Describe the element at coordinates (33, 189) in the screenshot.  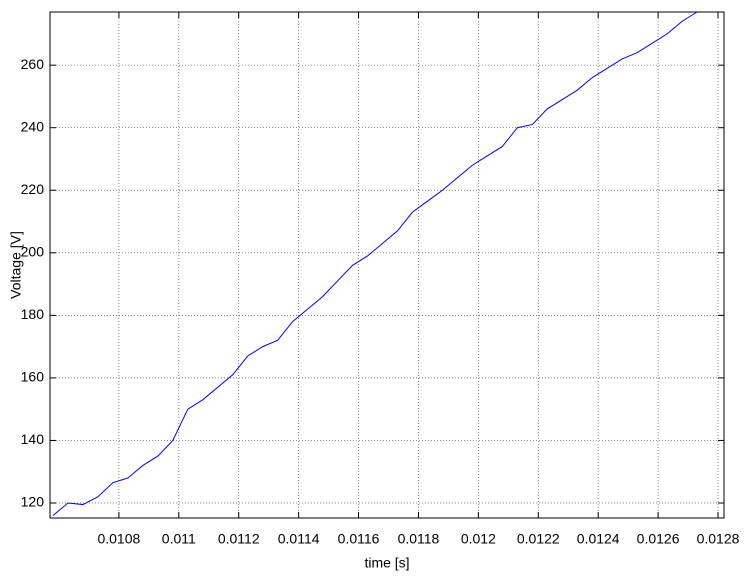
I see `y-tick-label: 220` at that location.